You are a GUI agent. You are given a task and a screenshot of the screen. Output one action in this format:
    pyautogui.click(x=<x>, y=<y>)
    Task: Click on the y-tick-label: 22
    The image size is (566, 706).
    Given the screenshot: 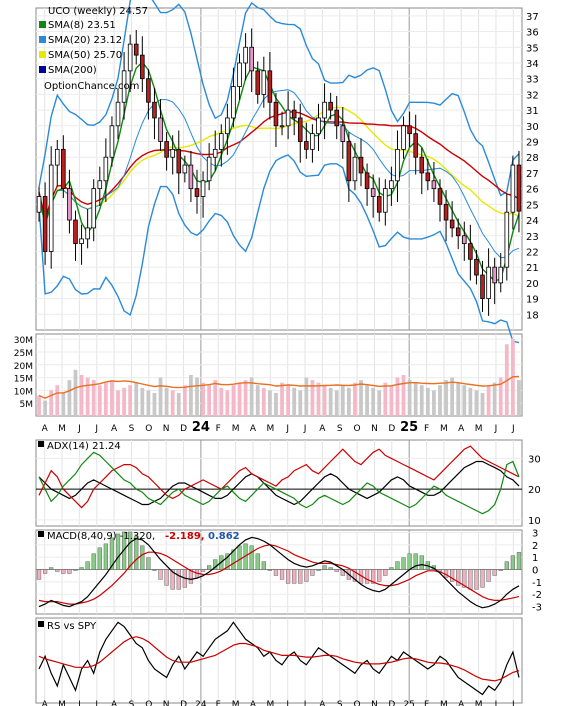 What is the action you would take?
    pyautogui.click(x=532, y=252)
    